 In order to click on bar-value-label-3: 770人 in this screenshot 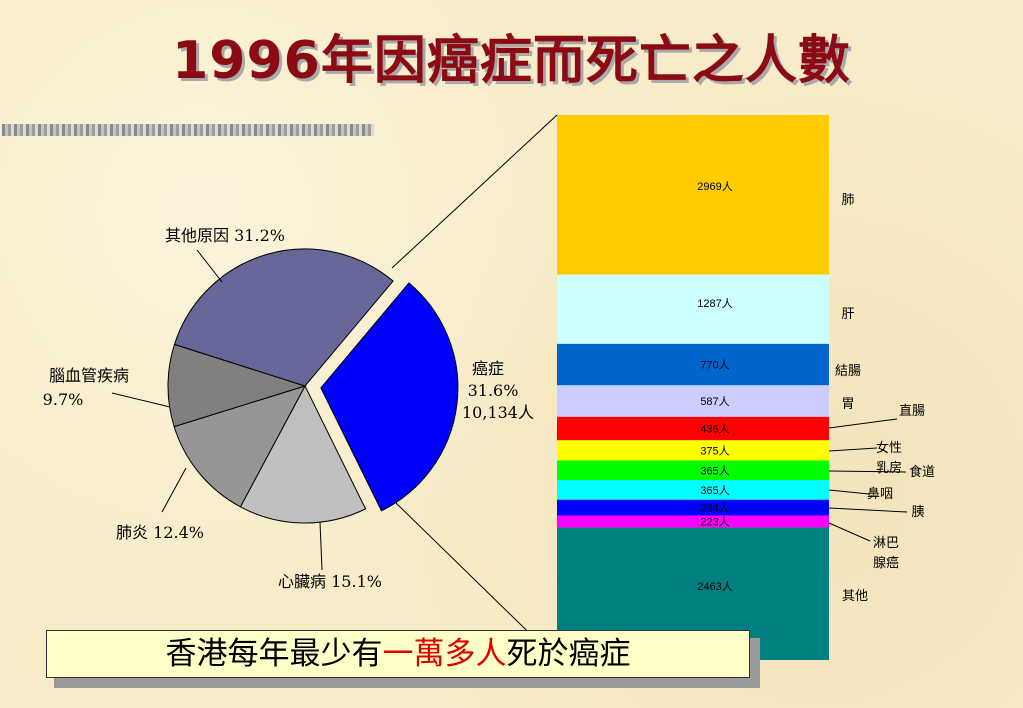, I will do `click(714, 365)`.